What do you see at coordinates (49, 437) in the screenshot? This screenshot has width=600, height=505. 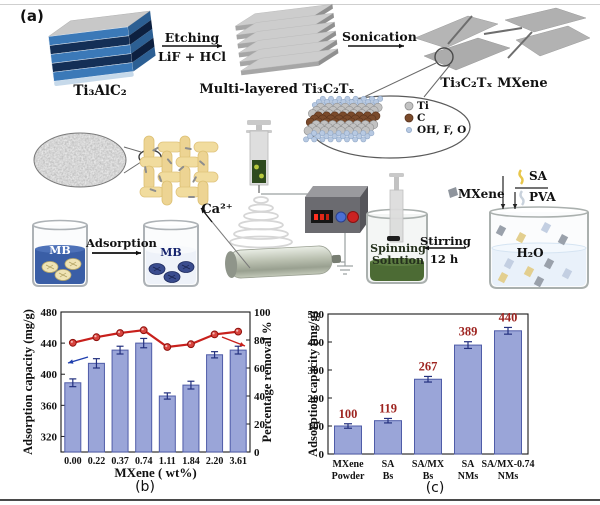 I see `y-tick-left: 320` at bounding box center [49, 437].